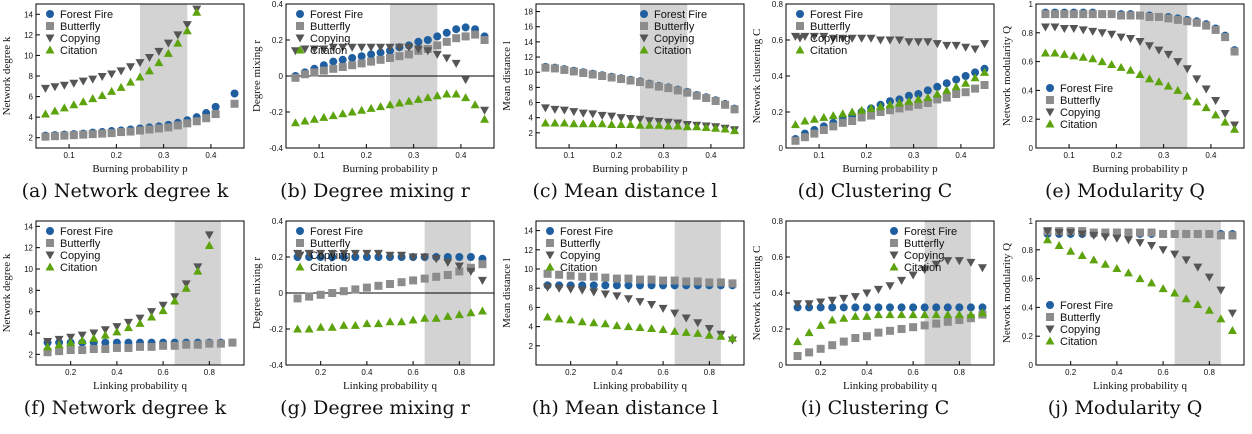 This screenshot has width=1252, height=434. What do you see at coordinates (875, 191) in the screenshot?
I see `chart-caption: (d) Clustering C` at bounding box center [875, 191].